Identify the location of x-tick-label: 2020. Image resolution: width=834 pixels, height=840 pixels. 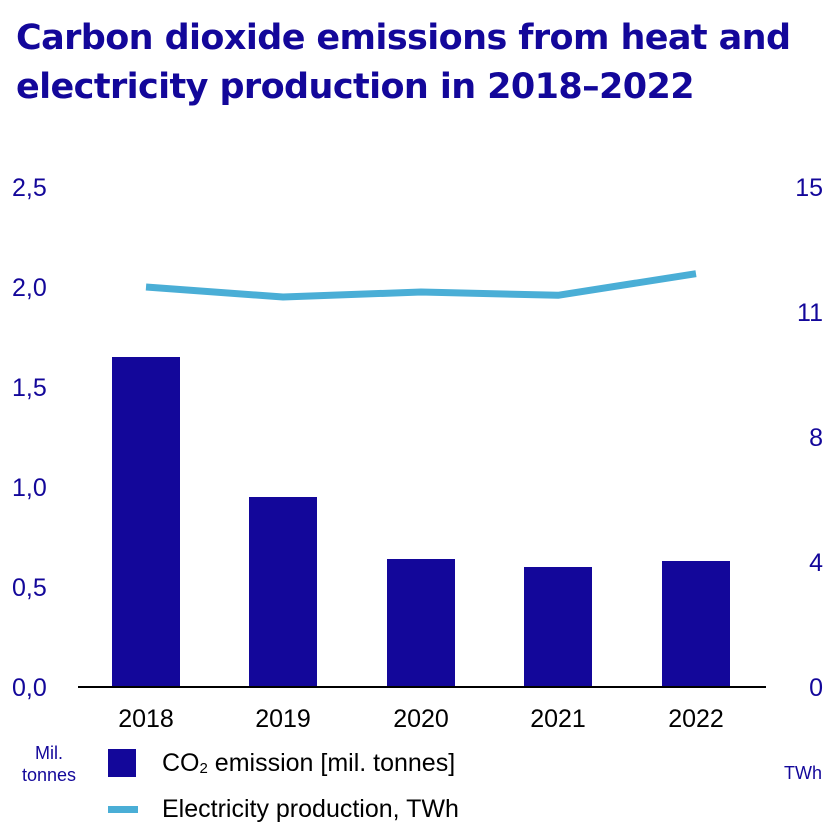
(421, 719).